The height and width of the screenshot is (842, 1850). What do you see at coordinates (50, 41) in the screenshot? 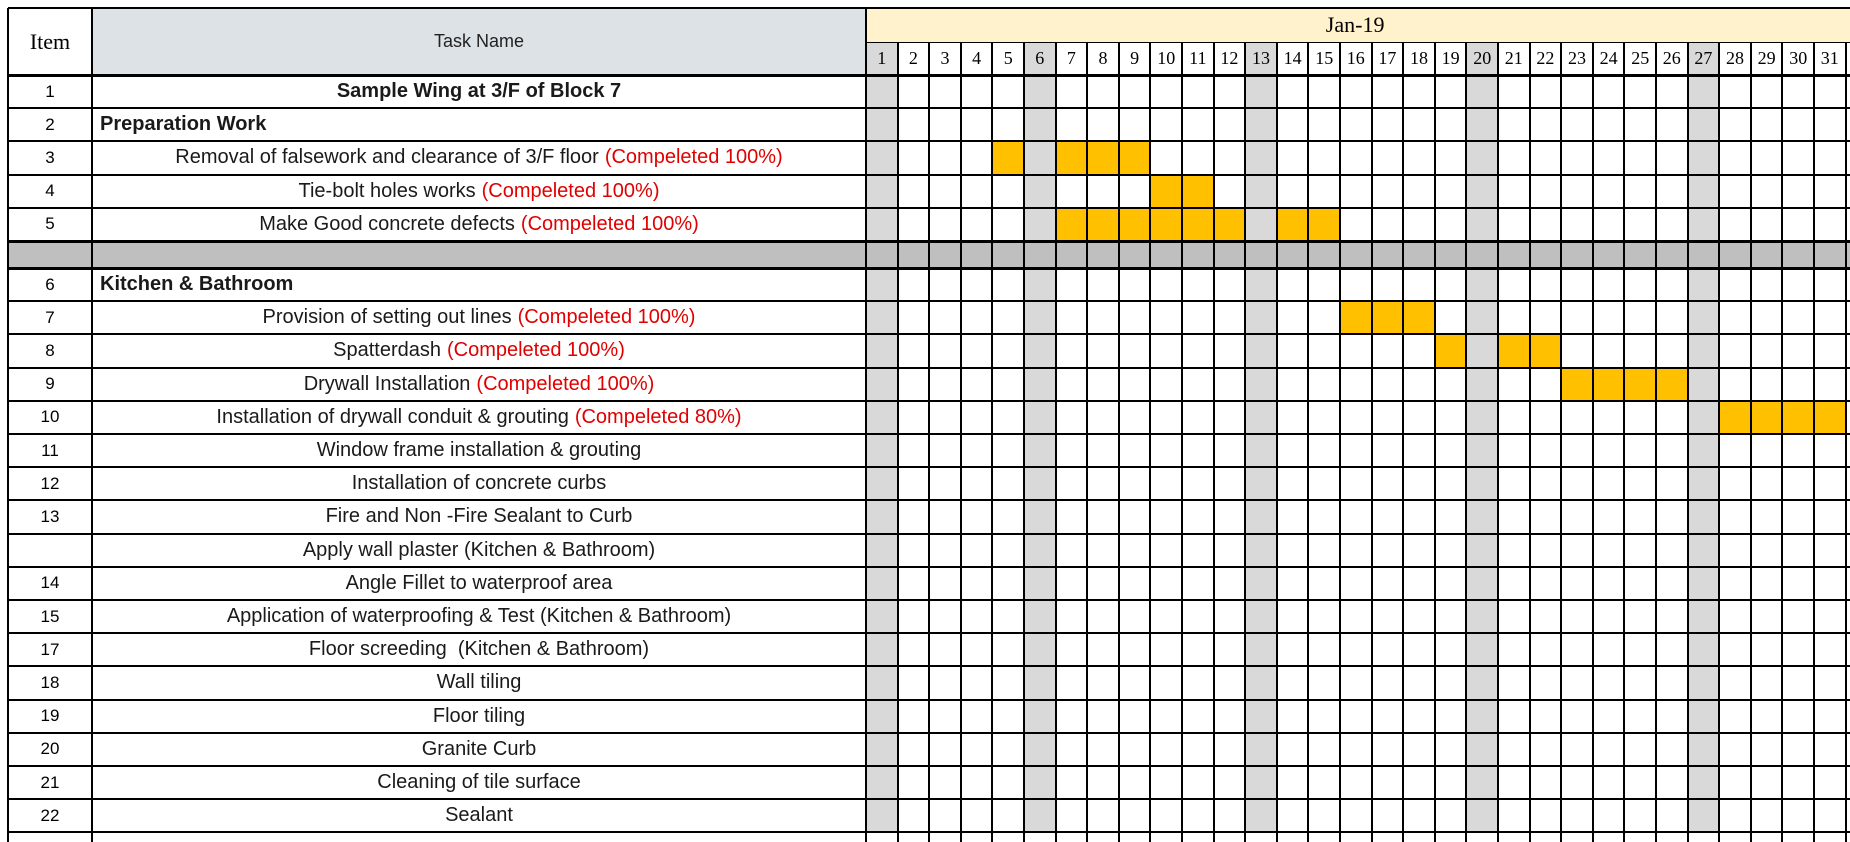
I see `item-column-header: Item` at bounding box center [50, 41].